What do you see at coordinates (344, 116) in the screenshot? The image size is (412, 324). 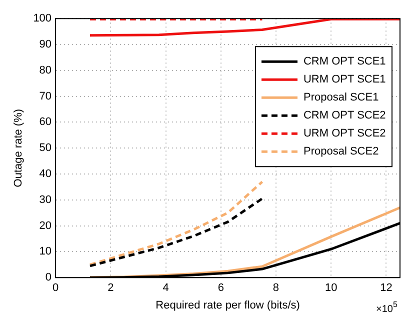 I see `legend-label: CRM OPT SCE2` at bounding box center [344, 116].